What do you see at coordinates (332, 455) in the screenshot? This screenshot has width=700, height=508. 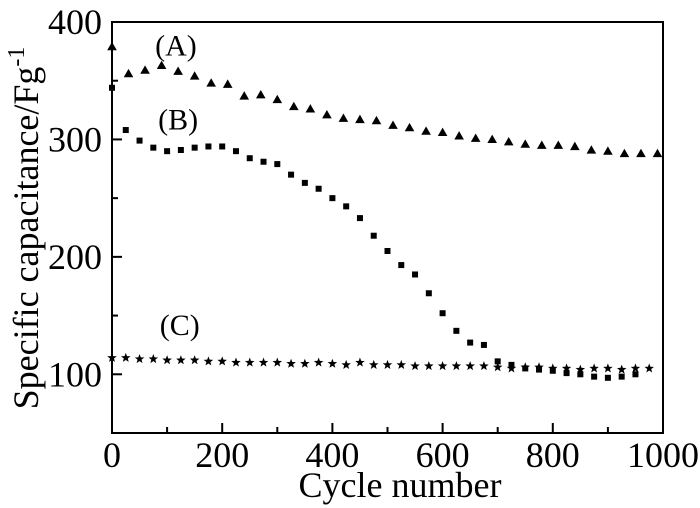 I see `x-tick-label: 400` at bounding box center [332, 455].